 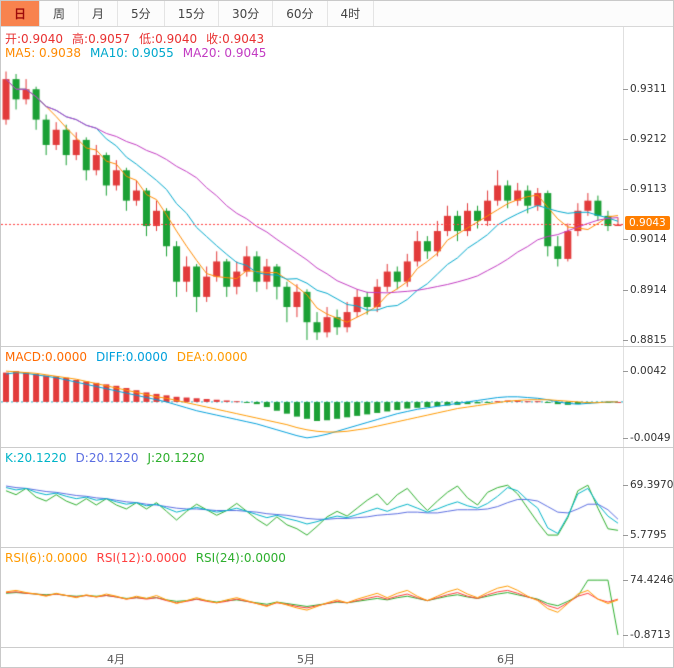 What do you see at coordinates (46, 357) in the screenshot?
I see `macd-header-value-0: MACD:0.0000` at bounding box center [46, 357].